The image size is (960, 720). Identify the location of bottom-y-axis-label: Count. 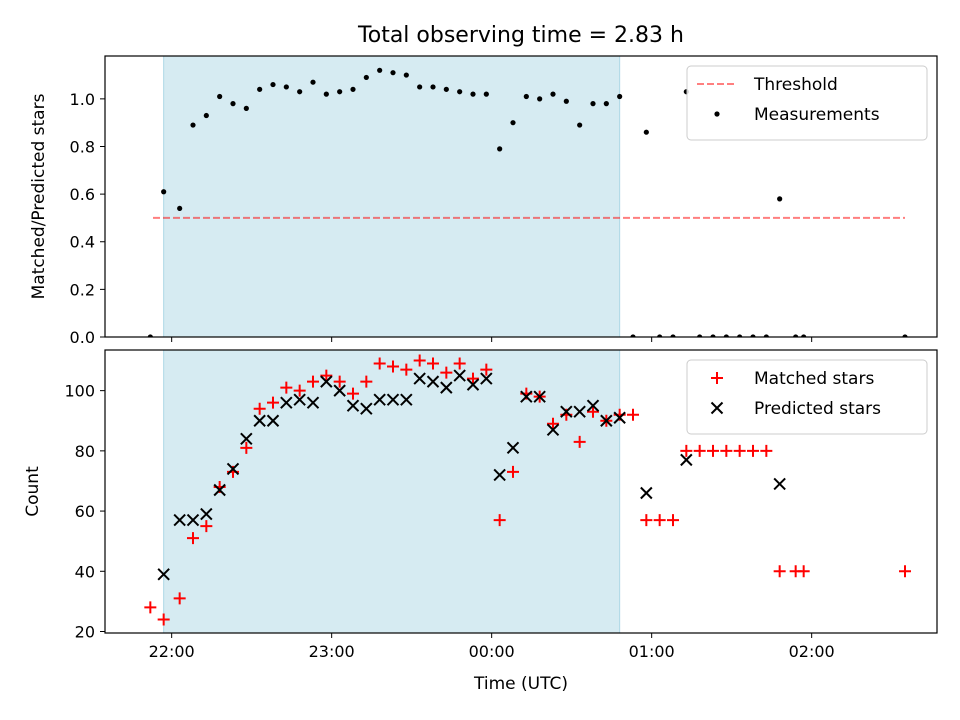
(33, 491).